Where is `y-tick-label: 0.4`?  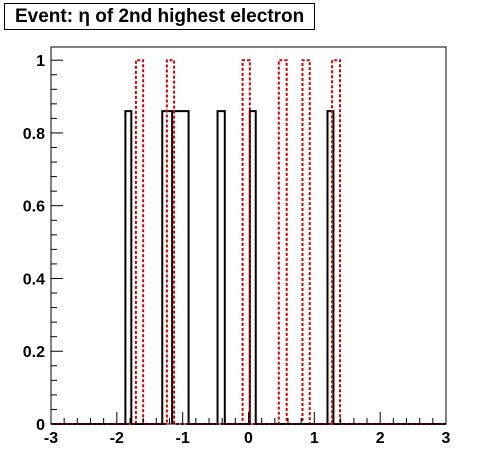
y-tick-label: 0.4 is located at coordinates (34, 279).